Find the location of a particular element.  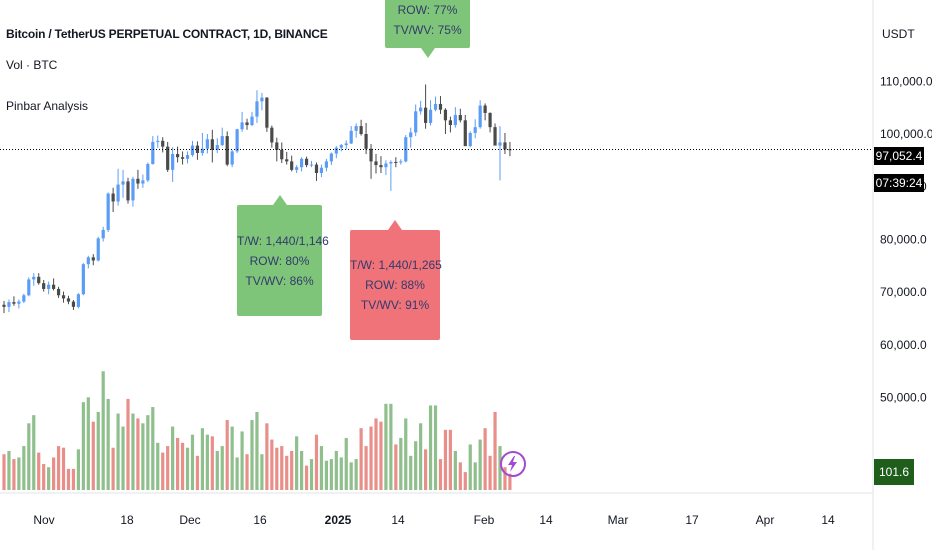

time-axis-label: 14 is located at coordinates (828, 520).